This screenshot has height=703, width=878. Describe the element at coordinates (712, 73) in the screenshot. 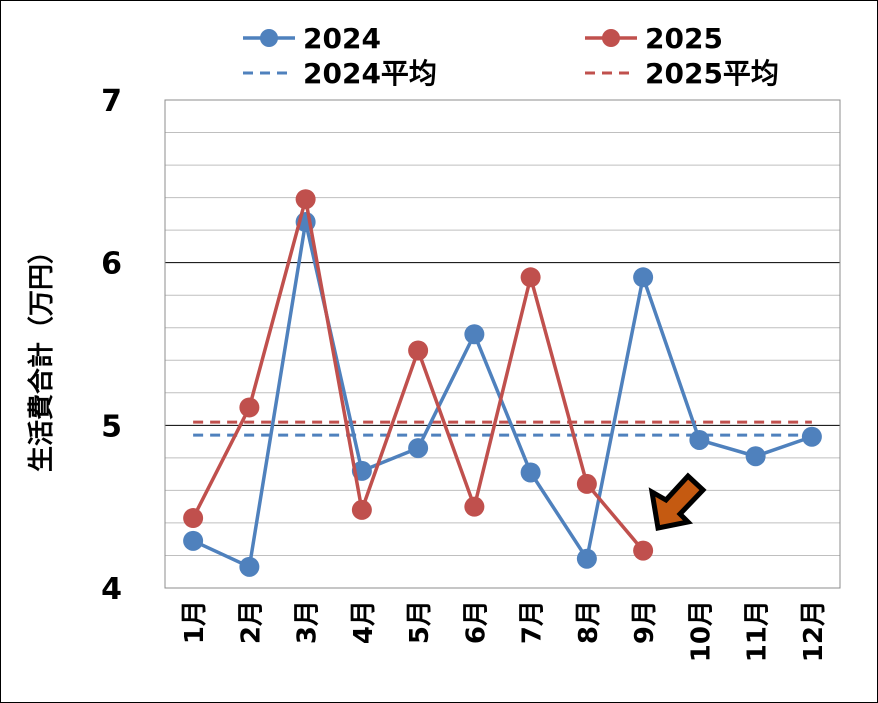

I see `legend-label: 2025平均` at that location.